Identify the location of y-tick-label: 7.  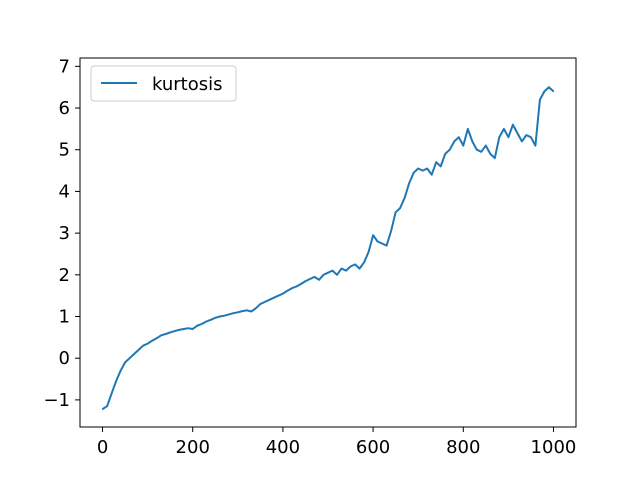
(64, 66).